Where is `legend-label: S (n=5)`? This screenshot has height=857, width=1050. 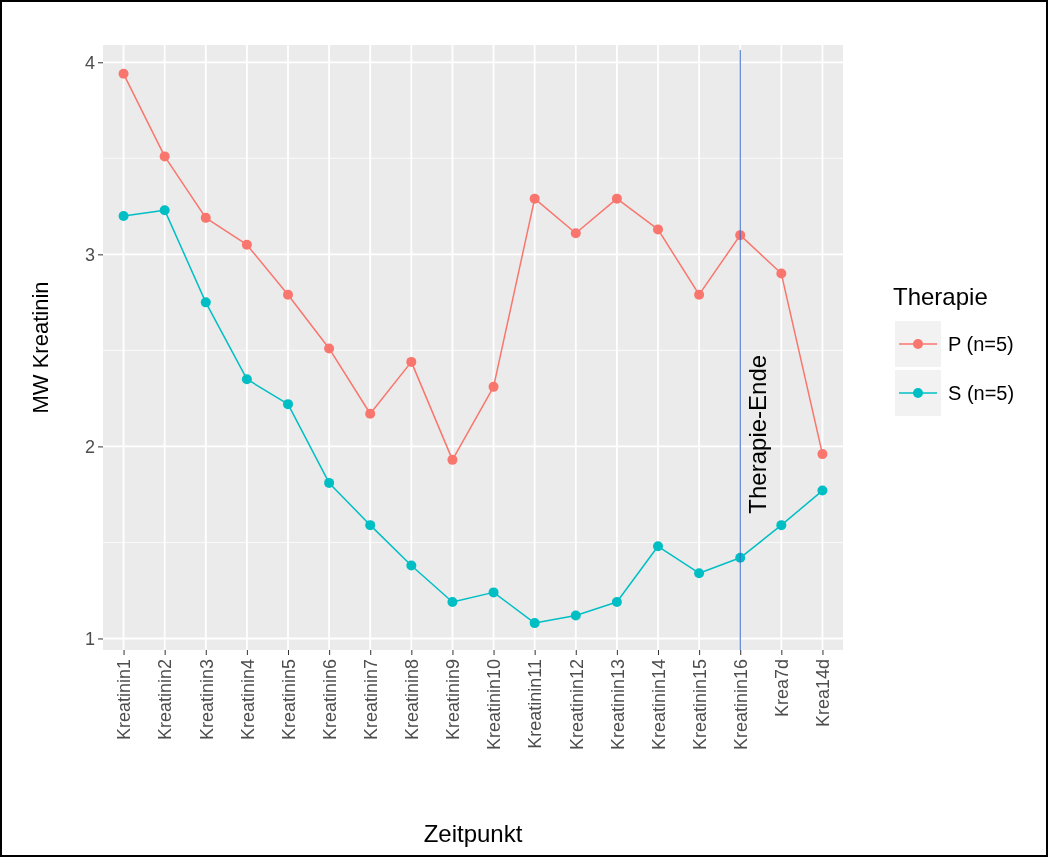 legend-label: S (n=5) is located at coordinates (981, 393).